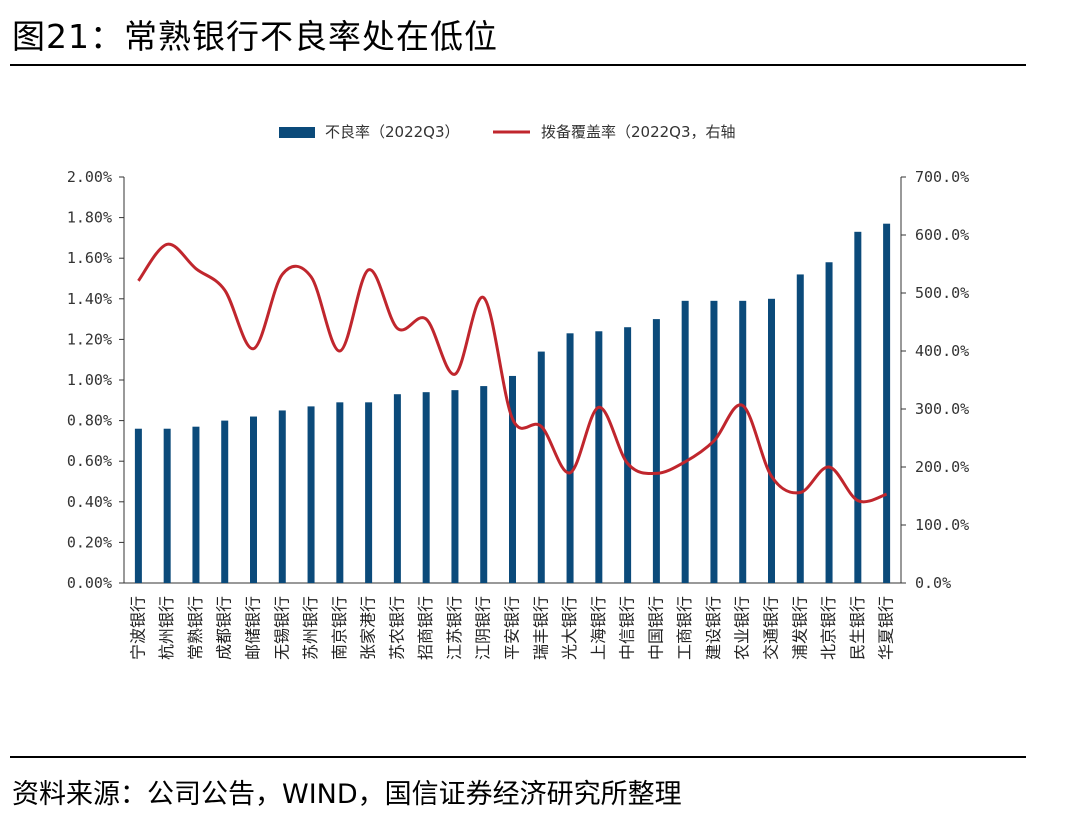  I want to click on bar-民生银行, so click(858, 407).